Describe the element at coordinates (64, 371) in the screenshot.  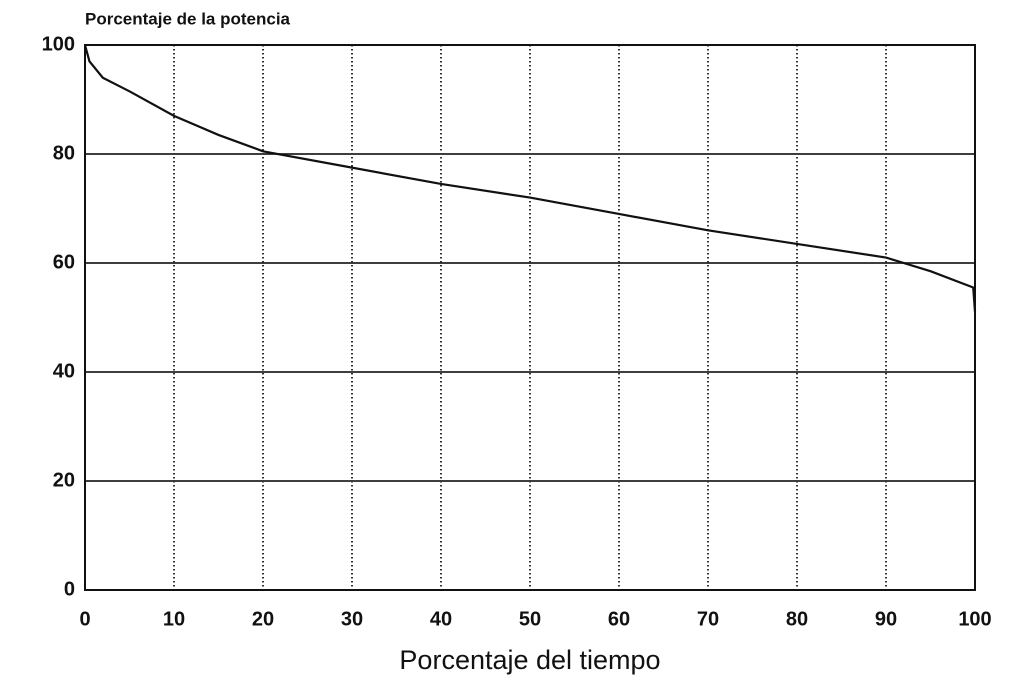
I see `y-tick-label: 40` at that location.